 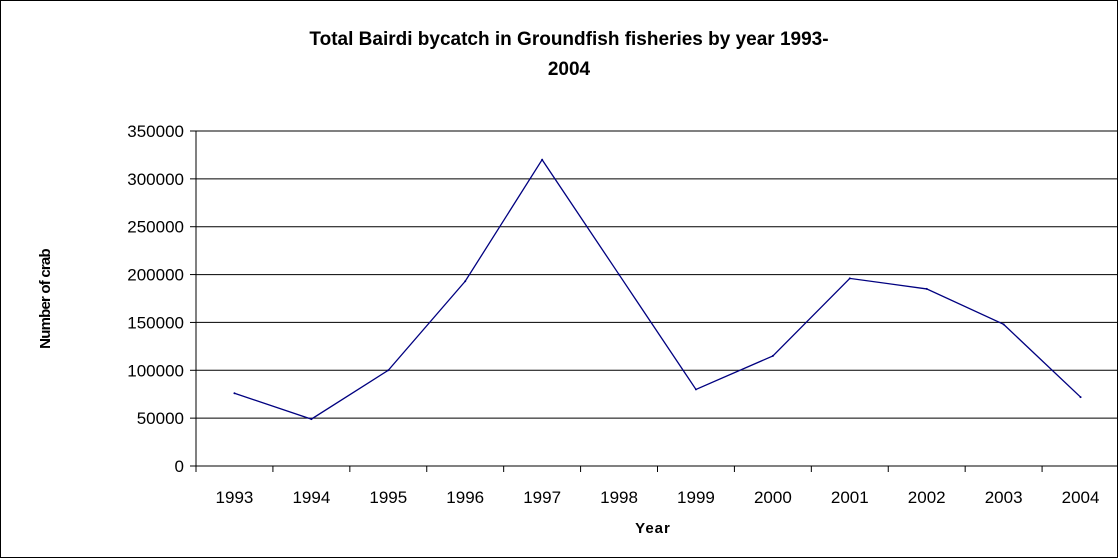 I want to click on y-tick-label: 200000, so click(x=155, y=275).